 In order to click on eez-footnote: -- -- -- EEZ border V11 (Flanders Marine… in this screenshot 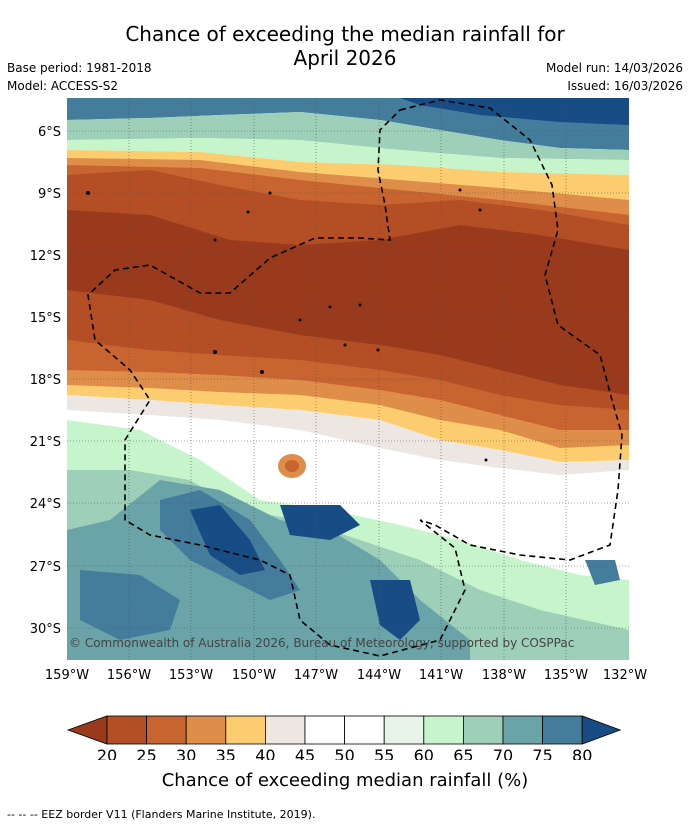, I will do `click(161, 814)`.